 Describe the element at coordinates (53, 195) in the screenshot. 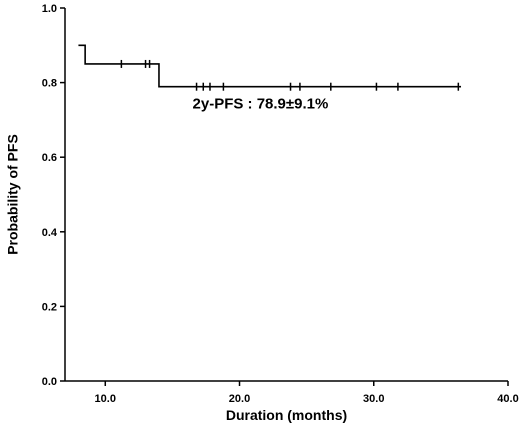

I see `y-axis-ticks: 0.0 0.2 0.4 0.6 0.8 1.0` at that location.